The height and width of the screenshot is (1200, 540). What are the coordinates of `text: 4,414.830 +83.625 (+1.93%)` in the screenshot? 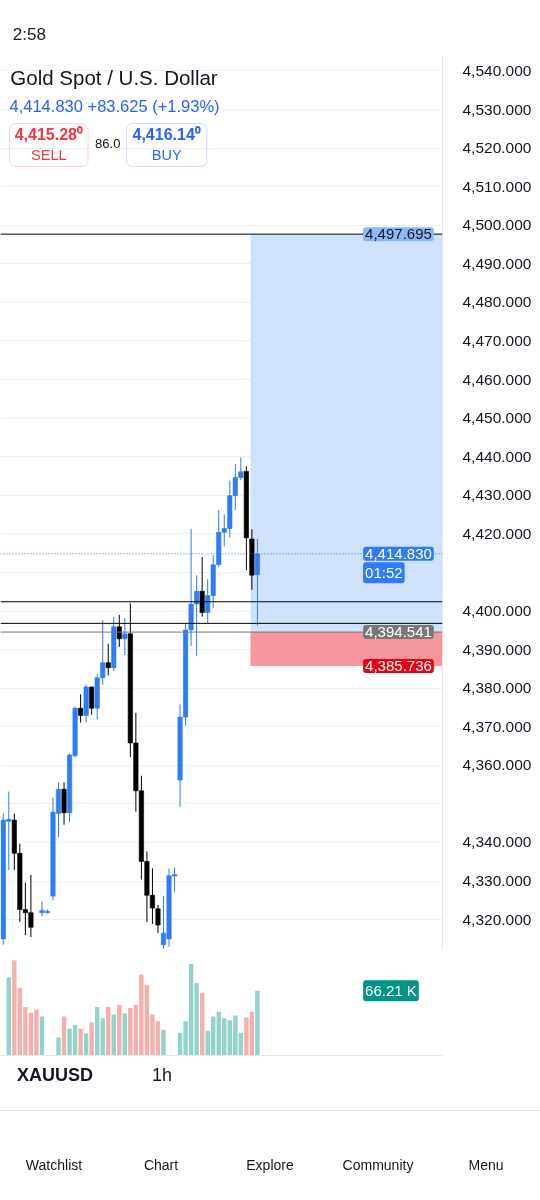 It's located at (114, 105).